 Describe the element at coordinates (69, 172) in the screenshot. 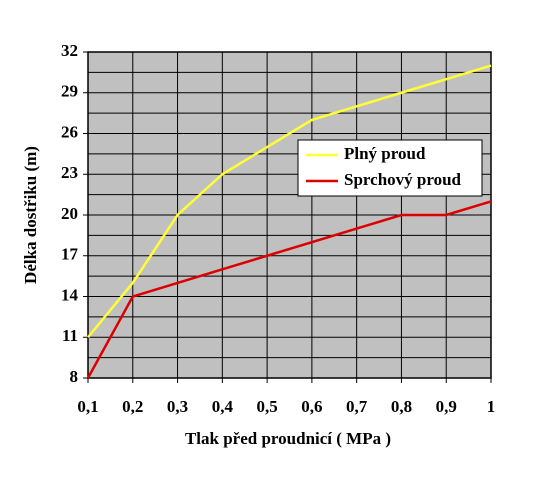

I see `y-tick-label: 23` at that location.